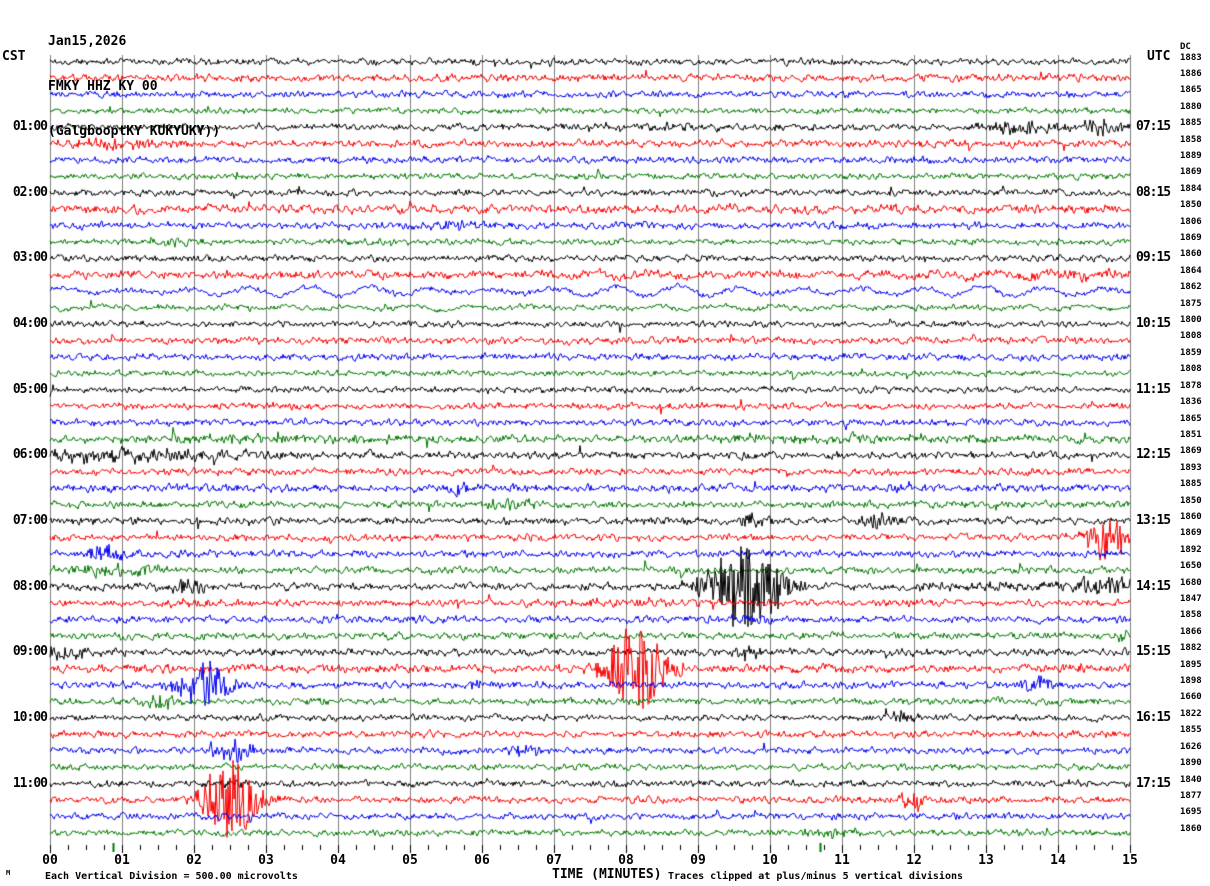 The image size is (1210, 886). Describe the element at coordinates (1191, 287) in the screenshot. I see `dc-offset-value: 1862` at that location.